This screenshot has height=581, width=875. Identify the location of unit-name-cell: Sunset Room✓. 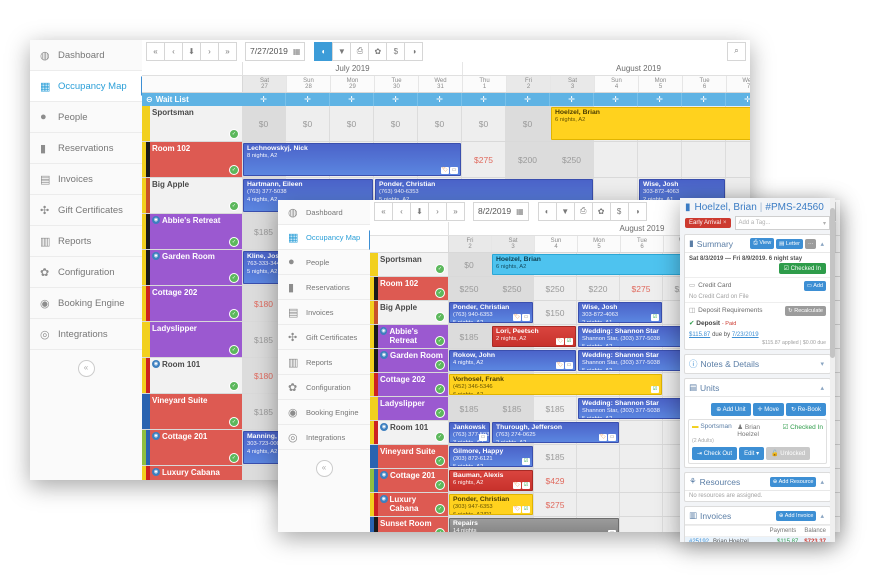
(409, 524).